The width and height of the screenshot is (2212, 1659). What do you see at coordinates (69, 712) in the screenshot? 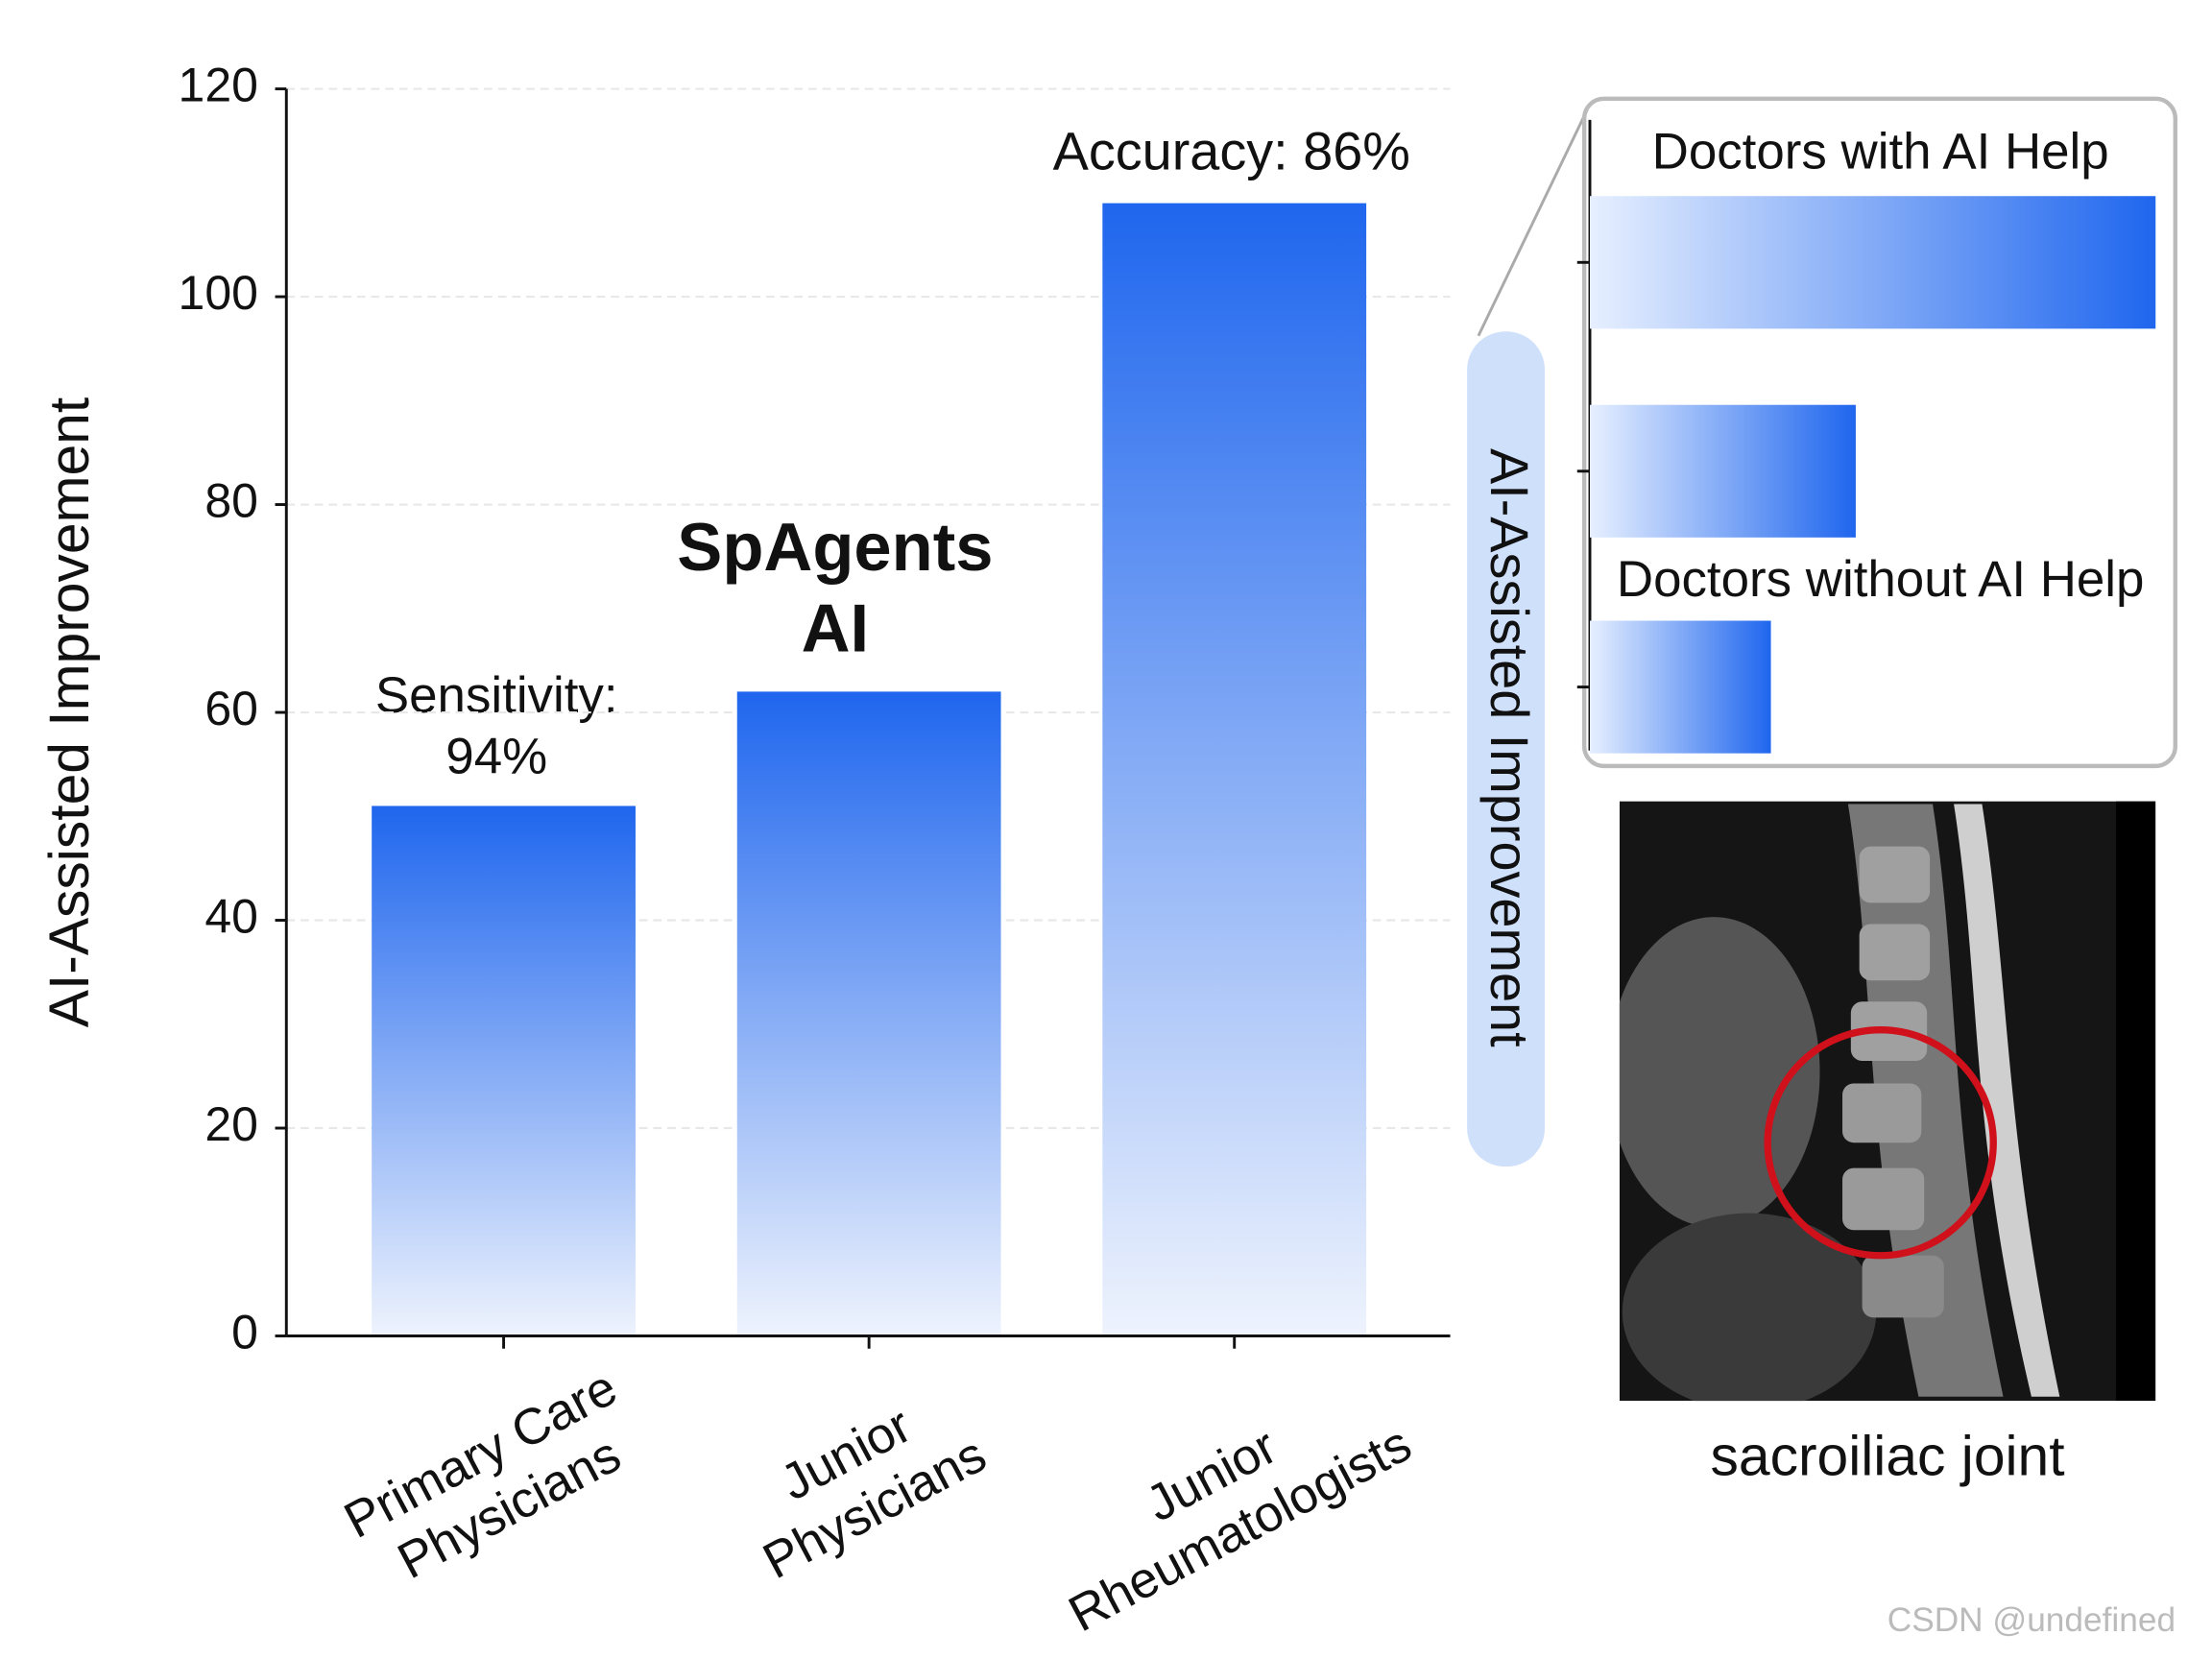
I see `y-axis-label: AI-Assisted Improvement` at bounding box center [69, 712].